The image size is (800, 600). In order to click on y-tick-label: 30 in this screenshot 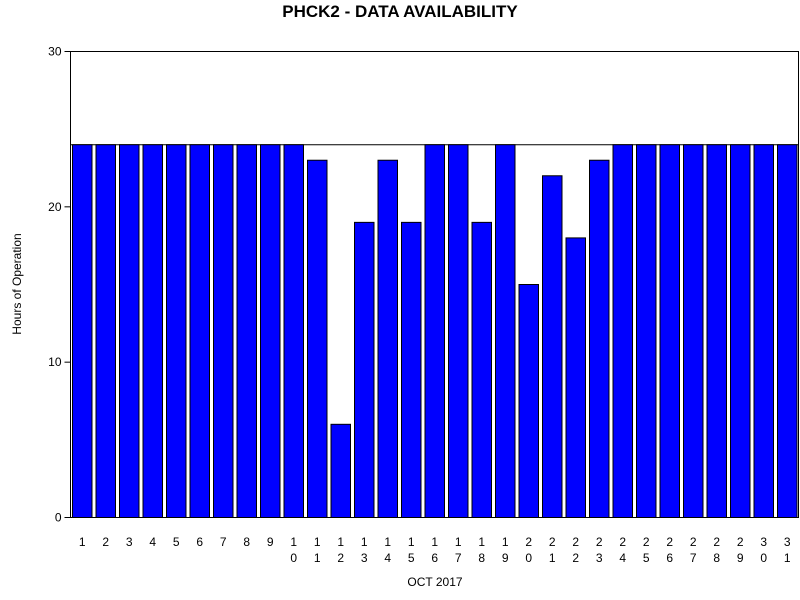, I will do `click(55, 52)`.